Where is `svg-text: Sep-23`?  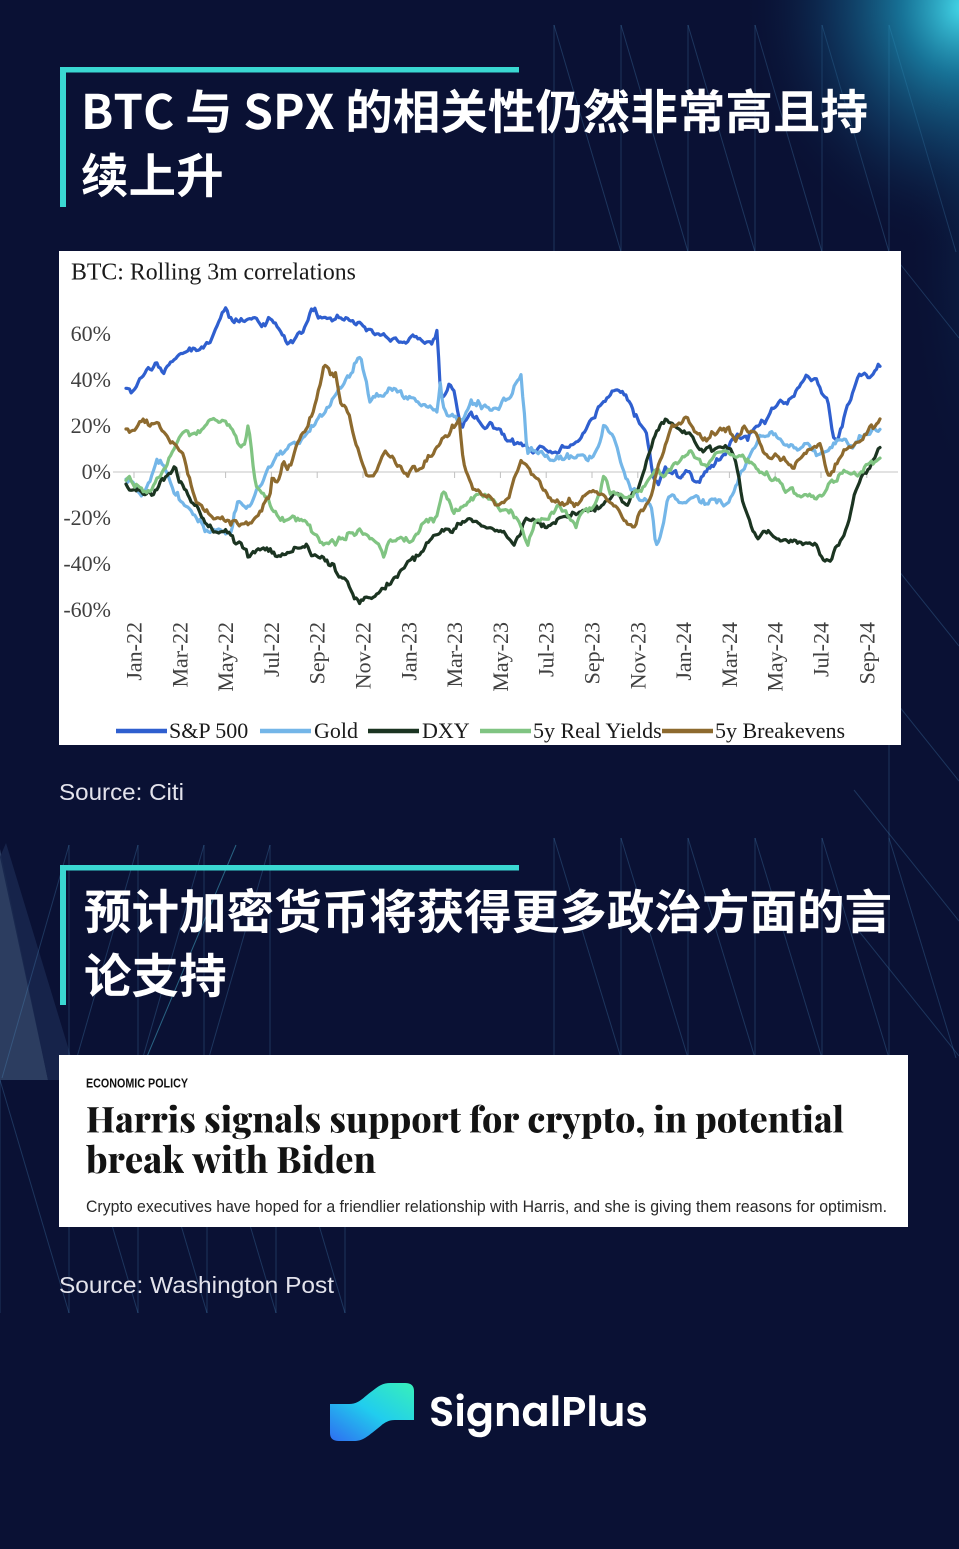
svg-text: Sep-23 is located at coordinates (592, 653).